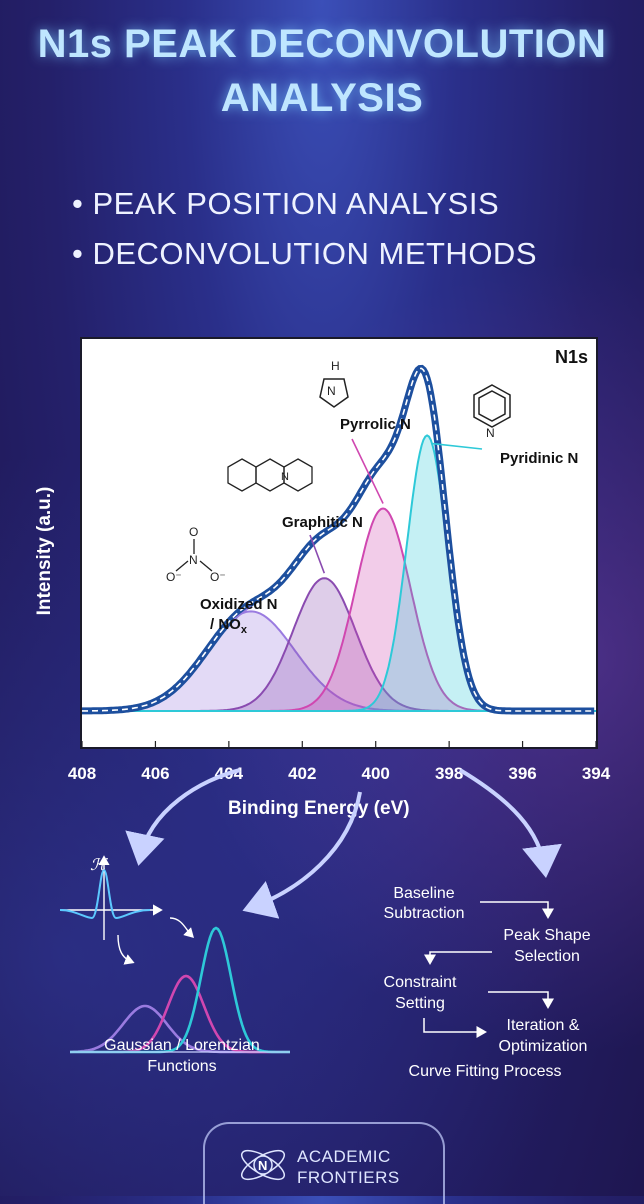  Describe the element at coordinates (344, 1156) in the screenshot. I see `footer-line1: ACADEMIC` at that location.